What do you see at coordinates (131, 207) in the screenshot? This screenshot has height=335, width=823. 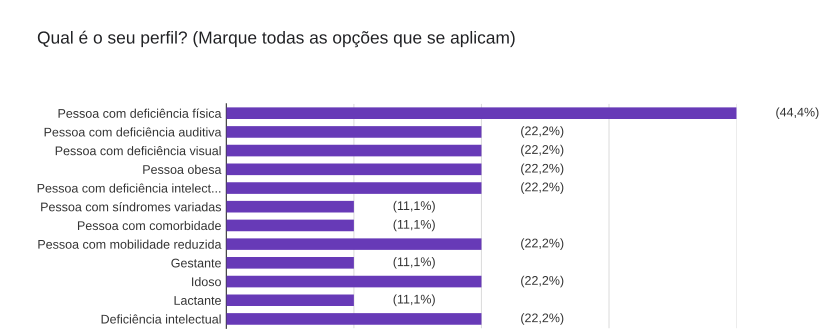 I see `y-tick-label: Pessoa com síndromes variadas` at bounding box center [131, 207].